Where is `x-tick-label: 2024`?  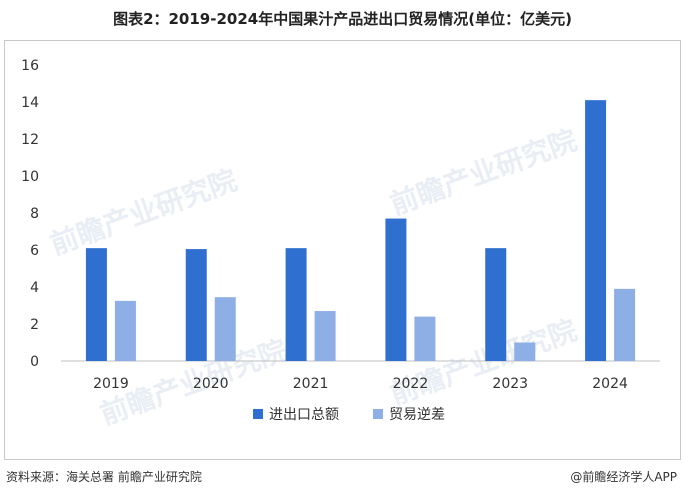 x-tick-label: 2024 is located at coordinates (610, 384).